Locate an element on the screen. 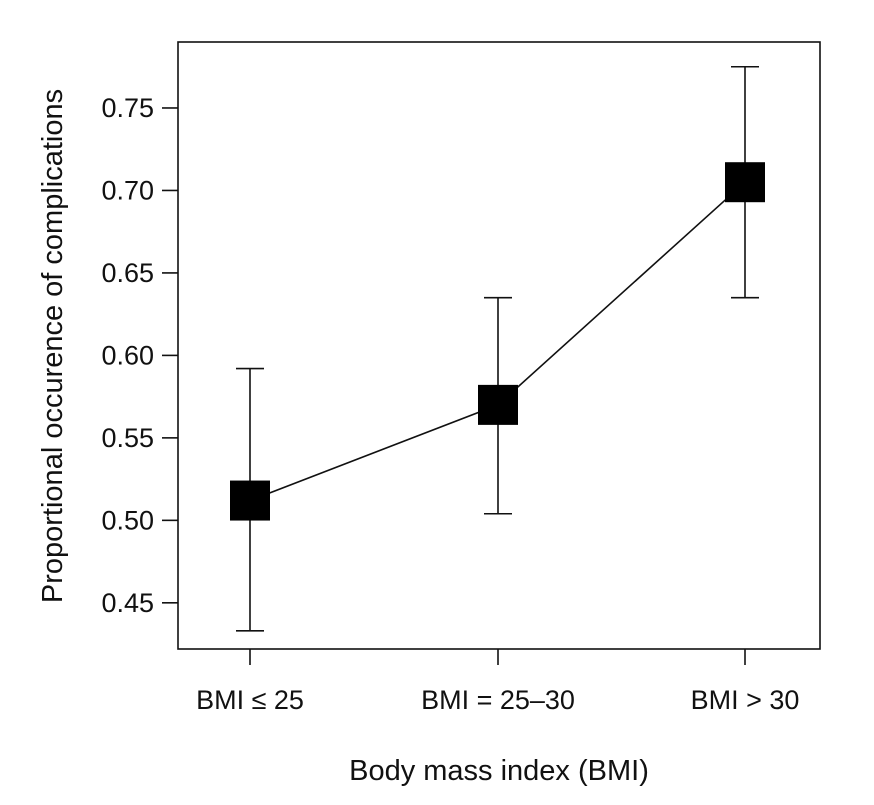 This screenshot has height=805, width=874. y-tick-label: 0.70 is located at coordinates (127, 190).